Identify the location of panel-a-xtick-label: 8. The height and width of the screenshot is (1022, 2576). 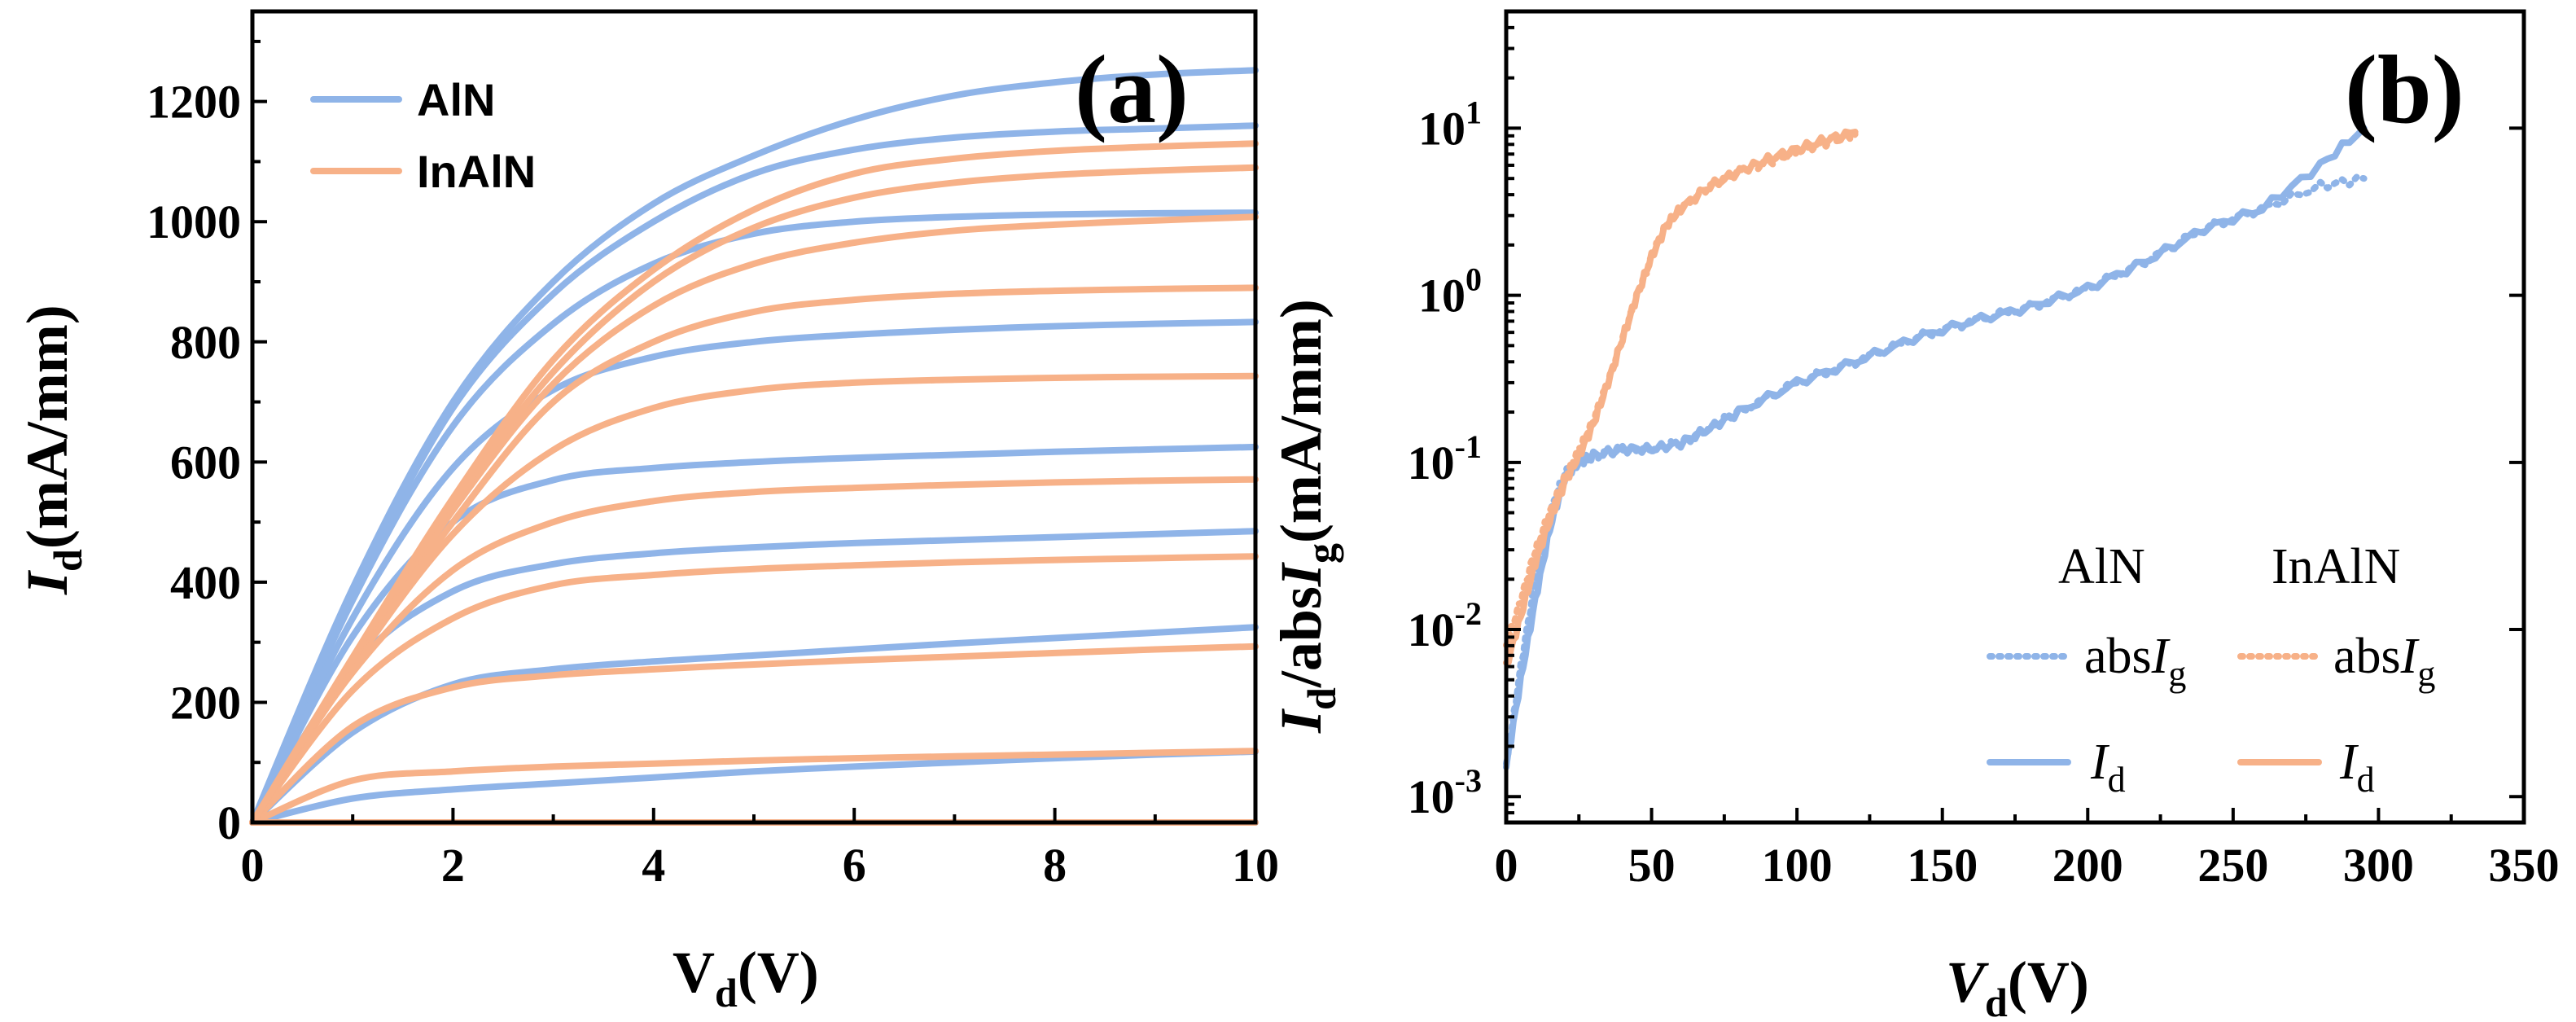
(1055, 865).